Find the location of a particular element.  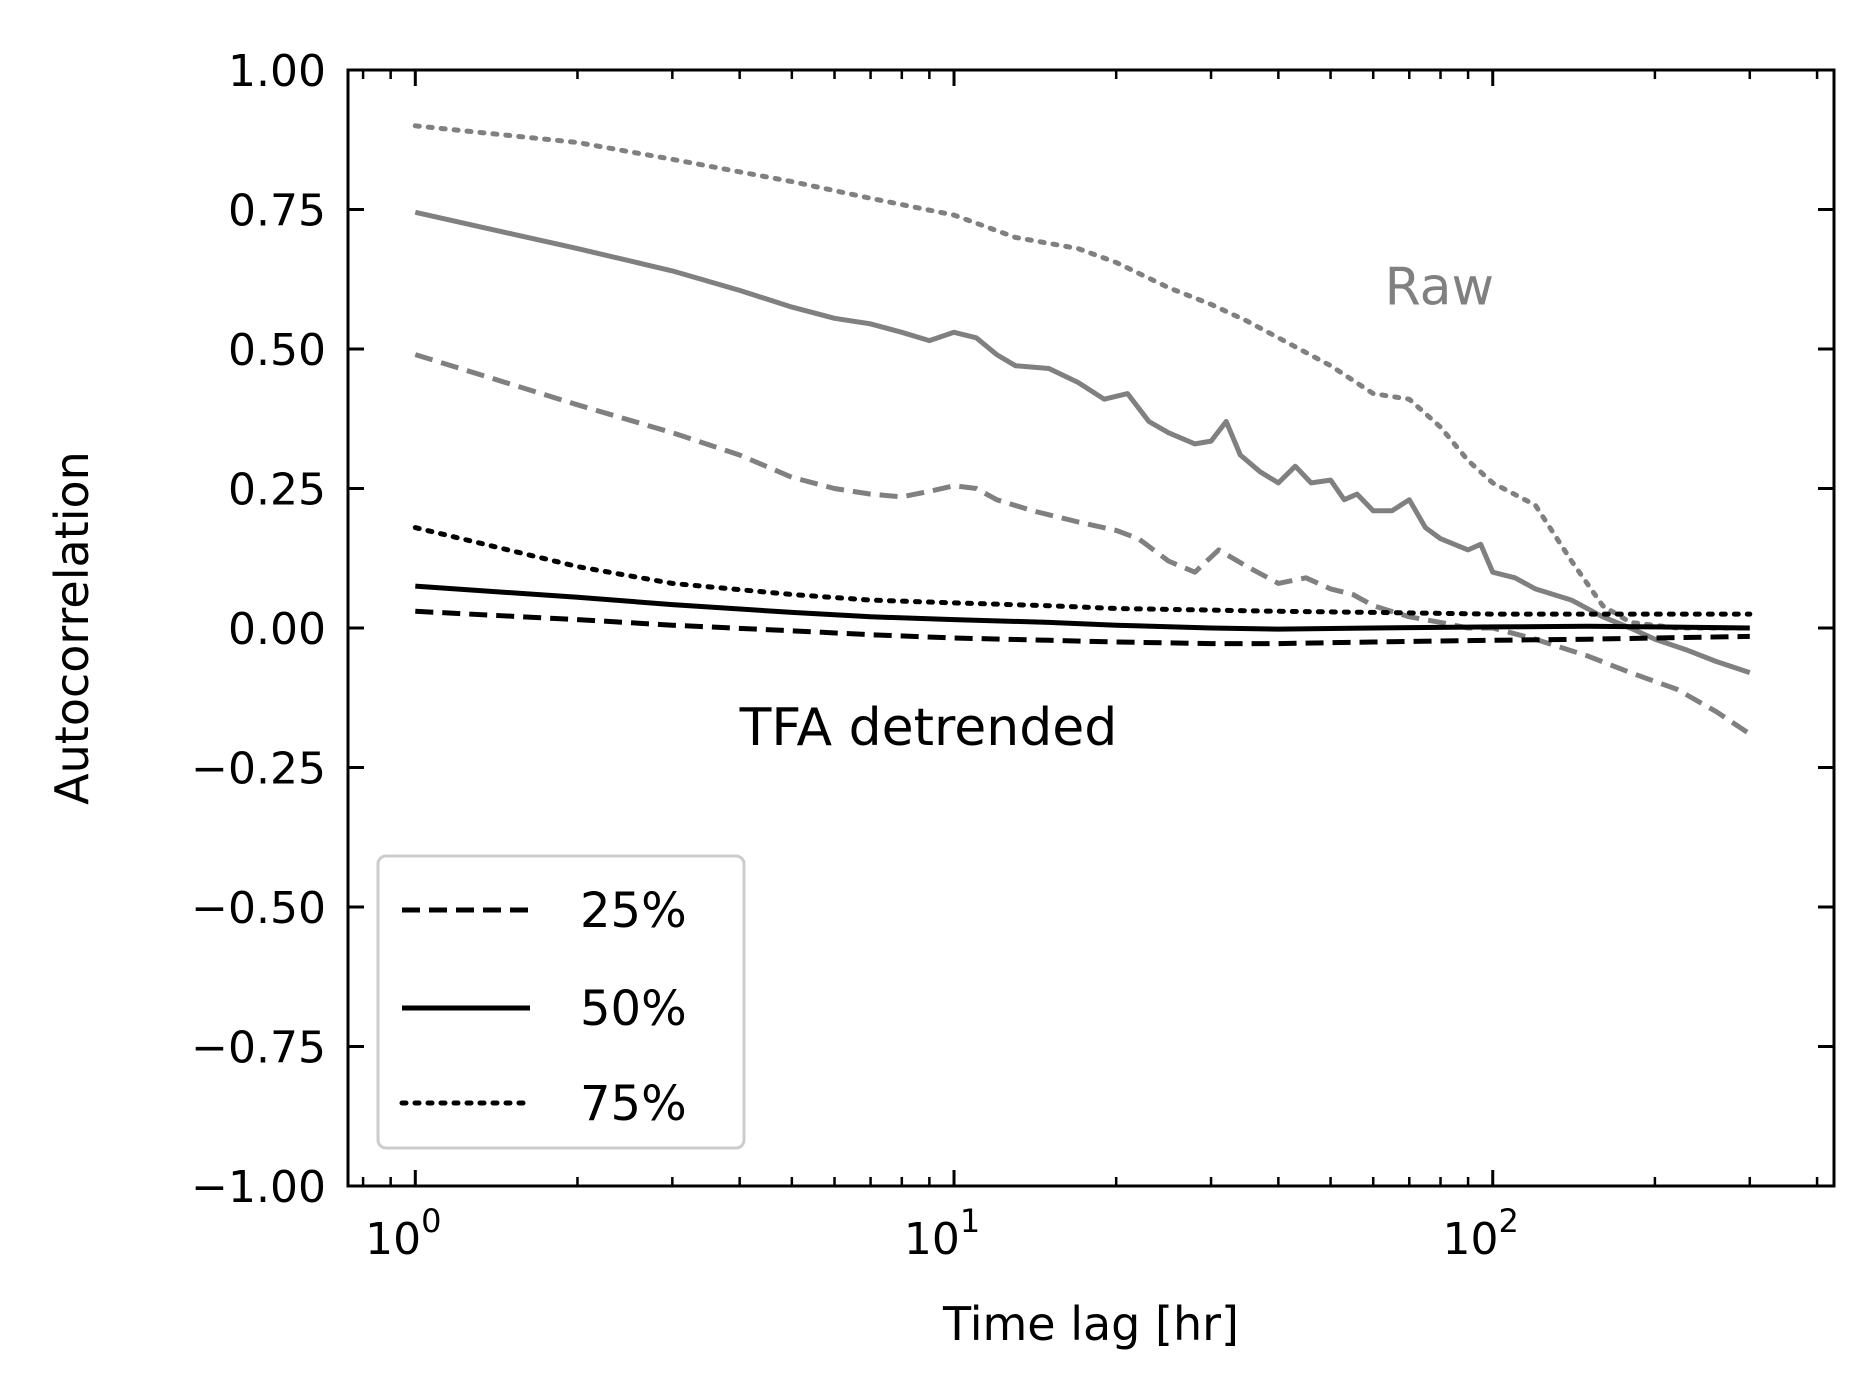

x-tick-label-exponent: 2 is located at coordinates (1509, 1221).